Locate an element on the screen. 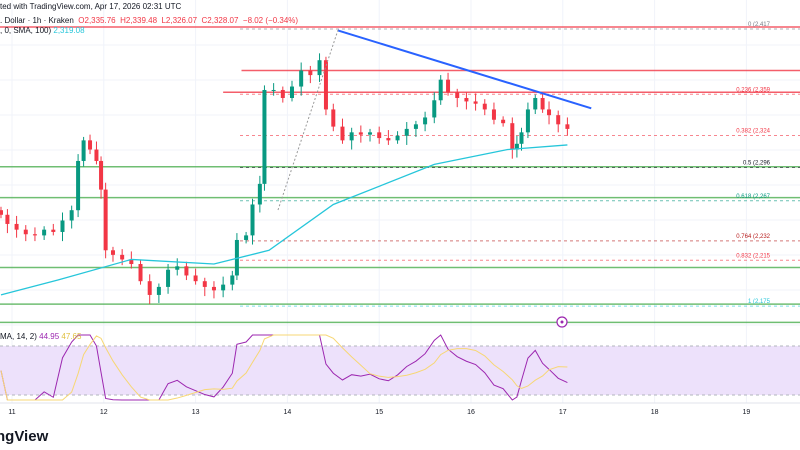 Image resolution: width=800 pixels, height=450 pixels. sma-legend: , 0, SMA, 100) 2,319.08 is located at coordinates (42, 30).